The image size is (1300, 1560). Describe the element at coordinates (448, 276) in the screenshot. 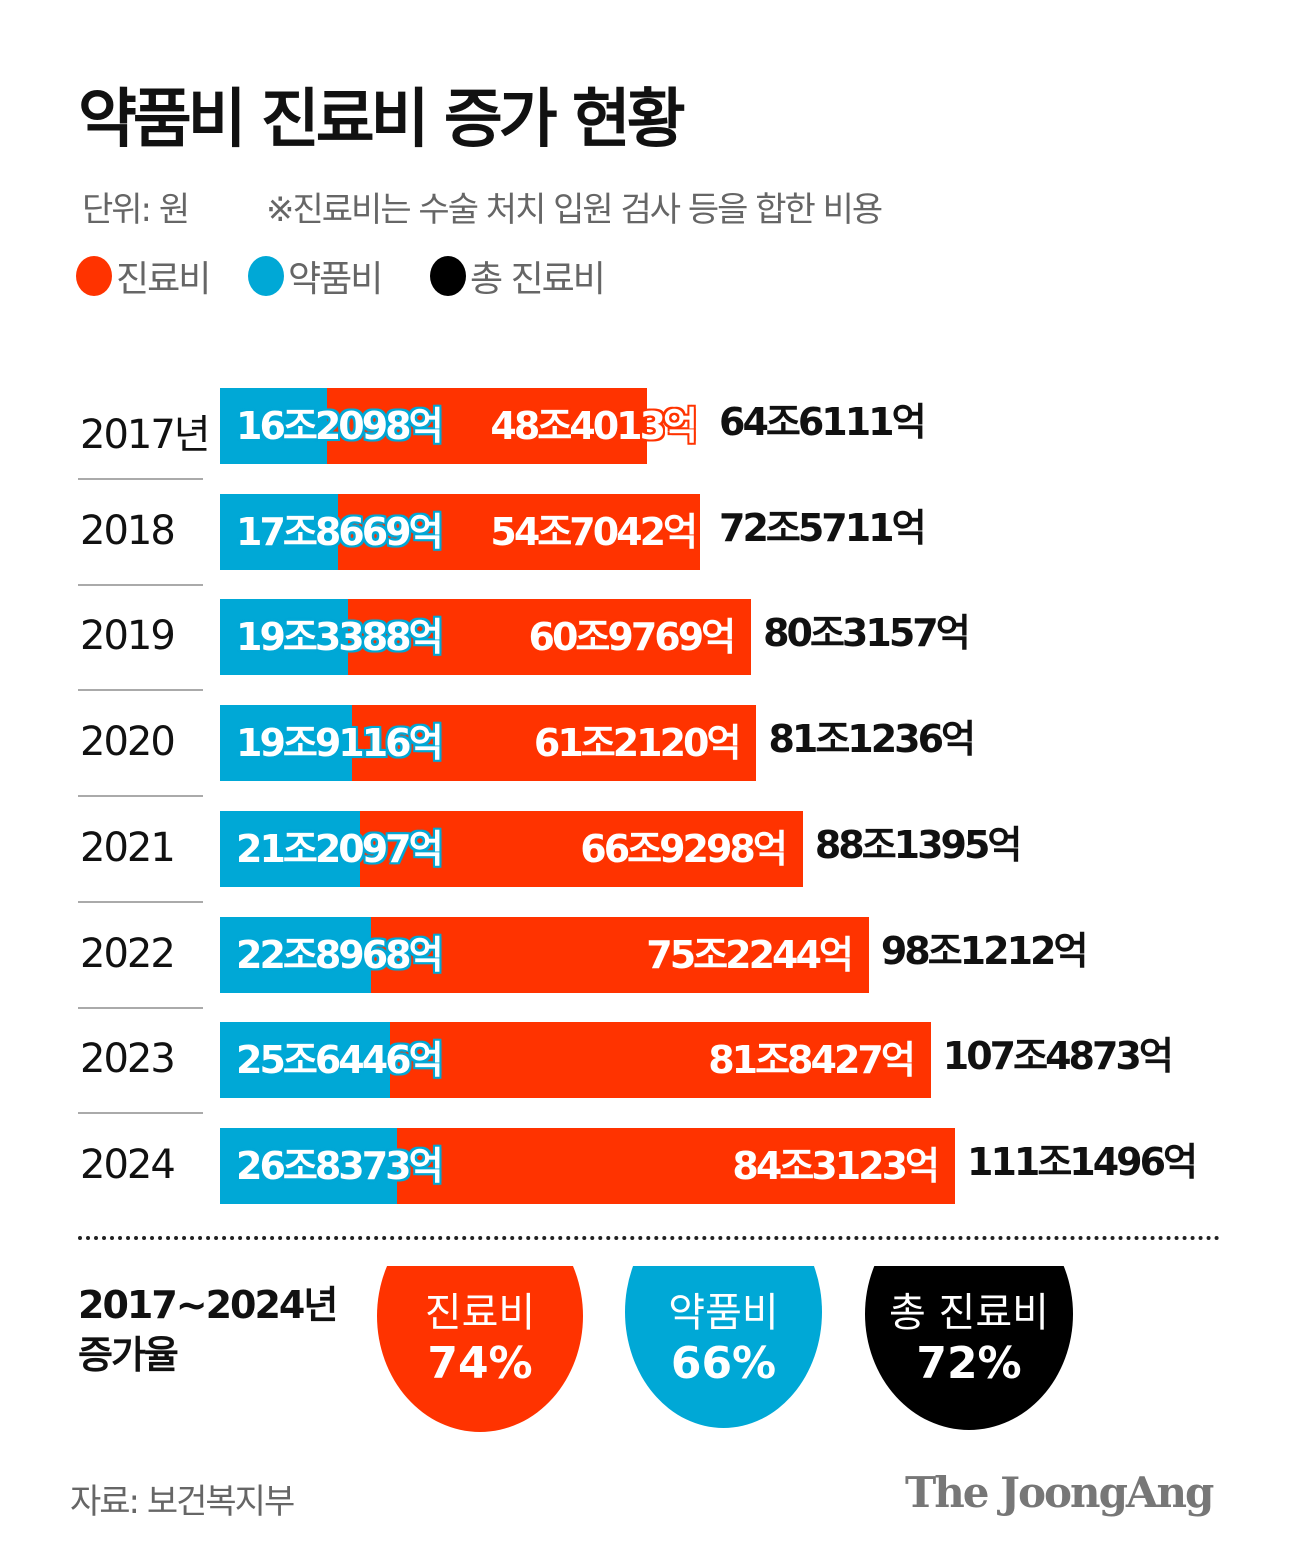

I see `black-dot-icon` at that location.